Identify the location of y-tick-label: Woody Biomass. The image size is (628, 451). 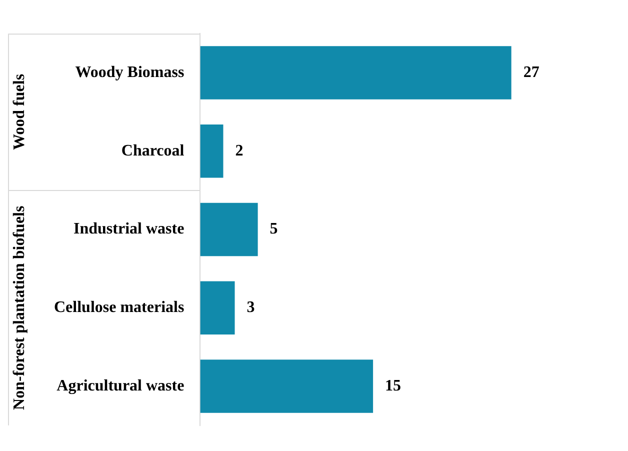
(129, 72).